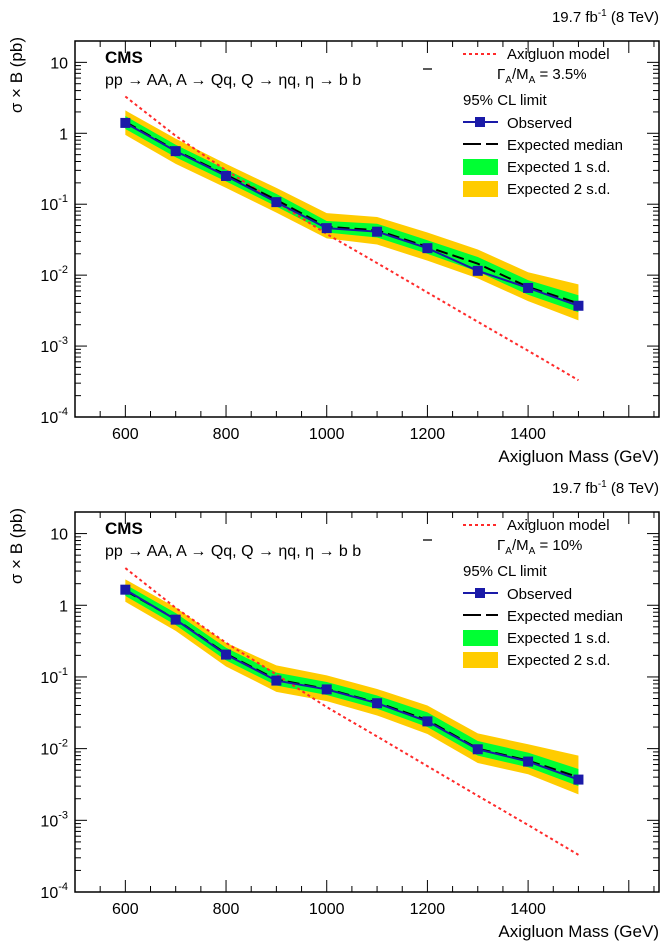  I want to click on expected-1sd-band, so click(352, 214).